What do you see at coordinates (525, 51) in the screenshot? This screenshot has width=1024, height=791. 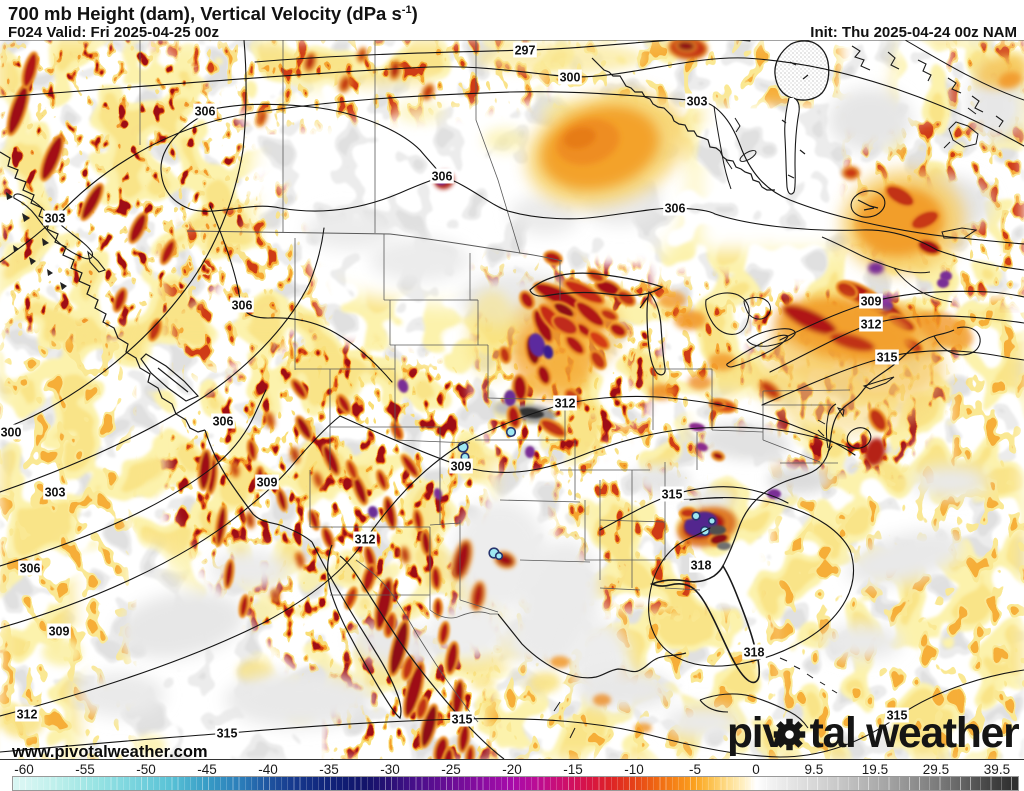 I see `svg-text: 297` at bounding box center [525, 51].